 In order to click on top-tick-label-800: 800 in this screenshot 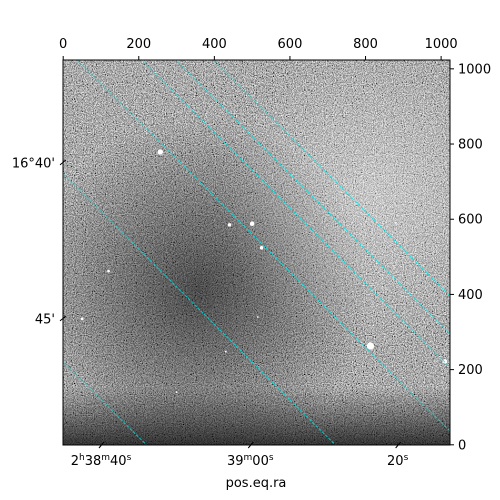, I will do `click(365, 44)`.